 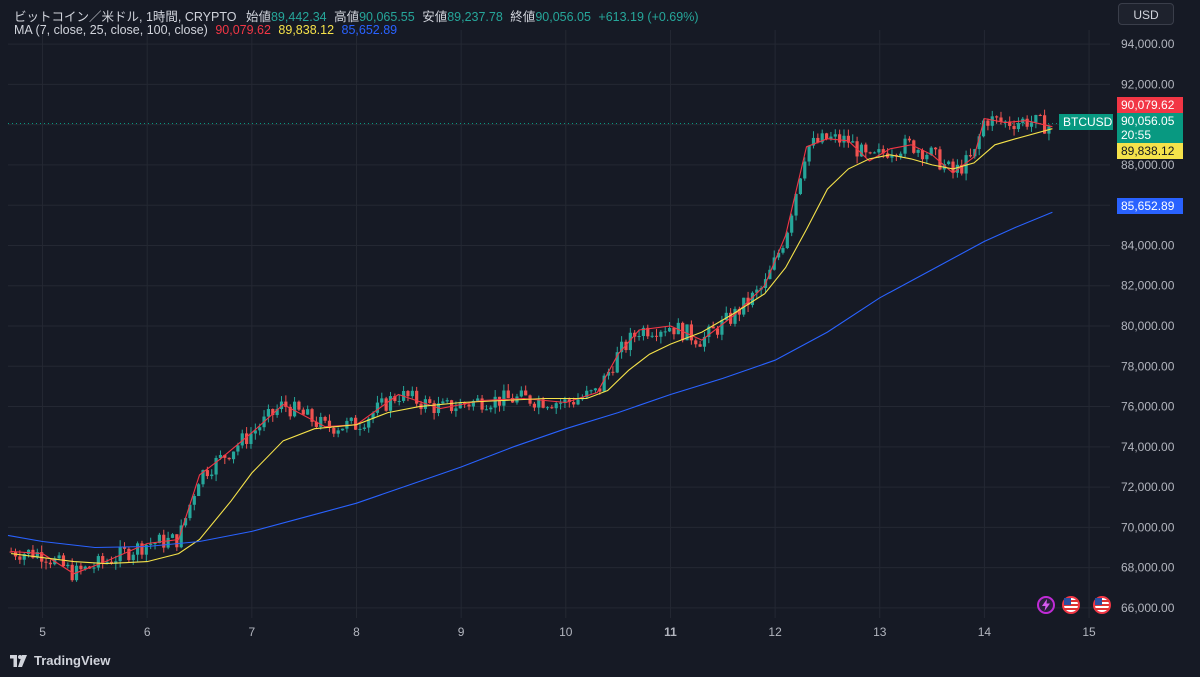 What do you see at coordinates (60, 660) in the screenshot?
I see `tradingview-logo: TradingView` at bounding box center [60, 660].